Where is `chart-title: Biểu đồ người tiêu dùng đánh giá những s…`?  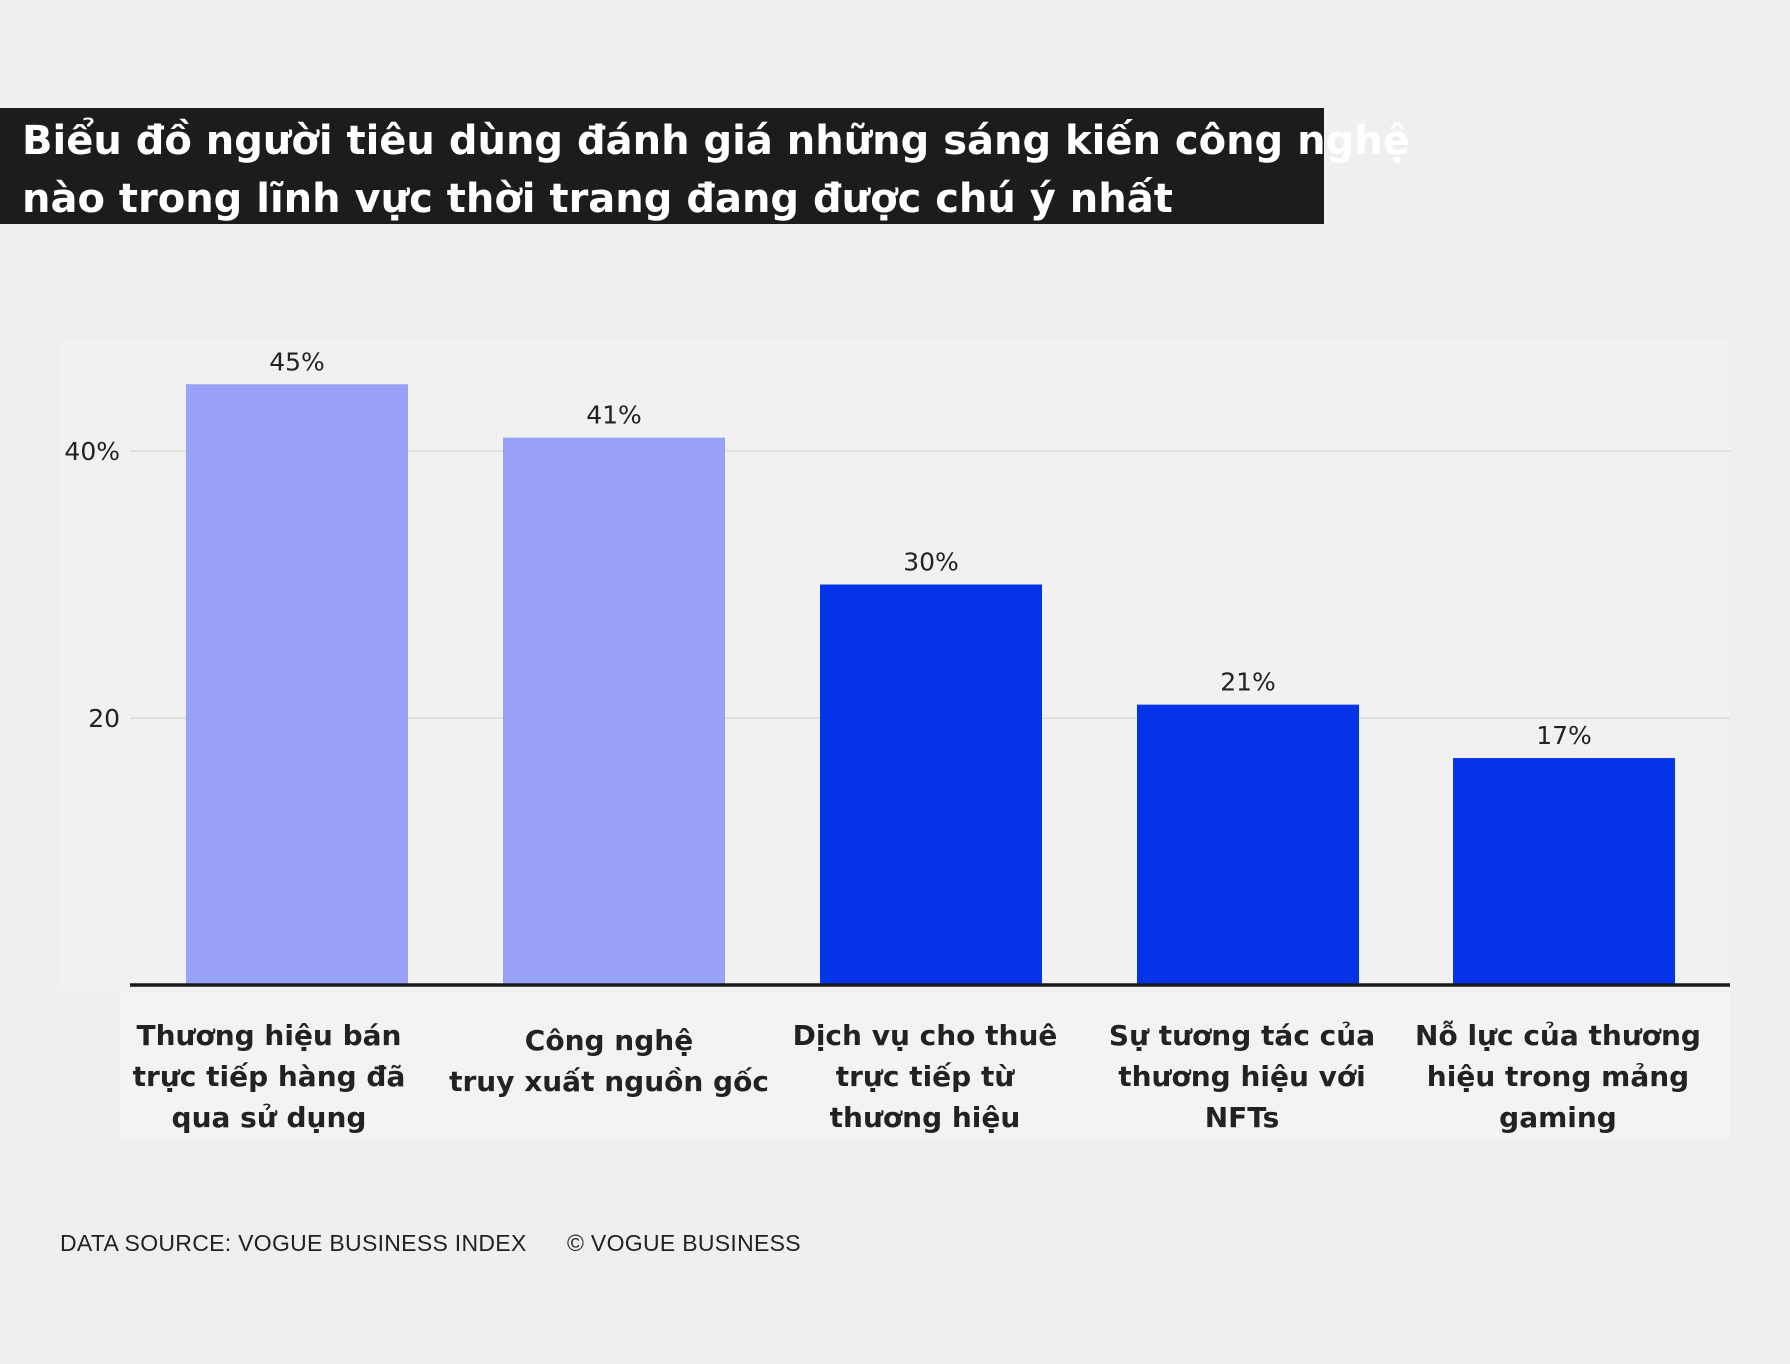
chart-title: Biểu đồ người tiêu dùng đánh giá những s… is located at coordinates (705, 166).